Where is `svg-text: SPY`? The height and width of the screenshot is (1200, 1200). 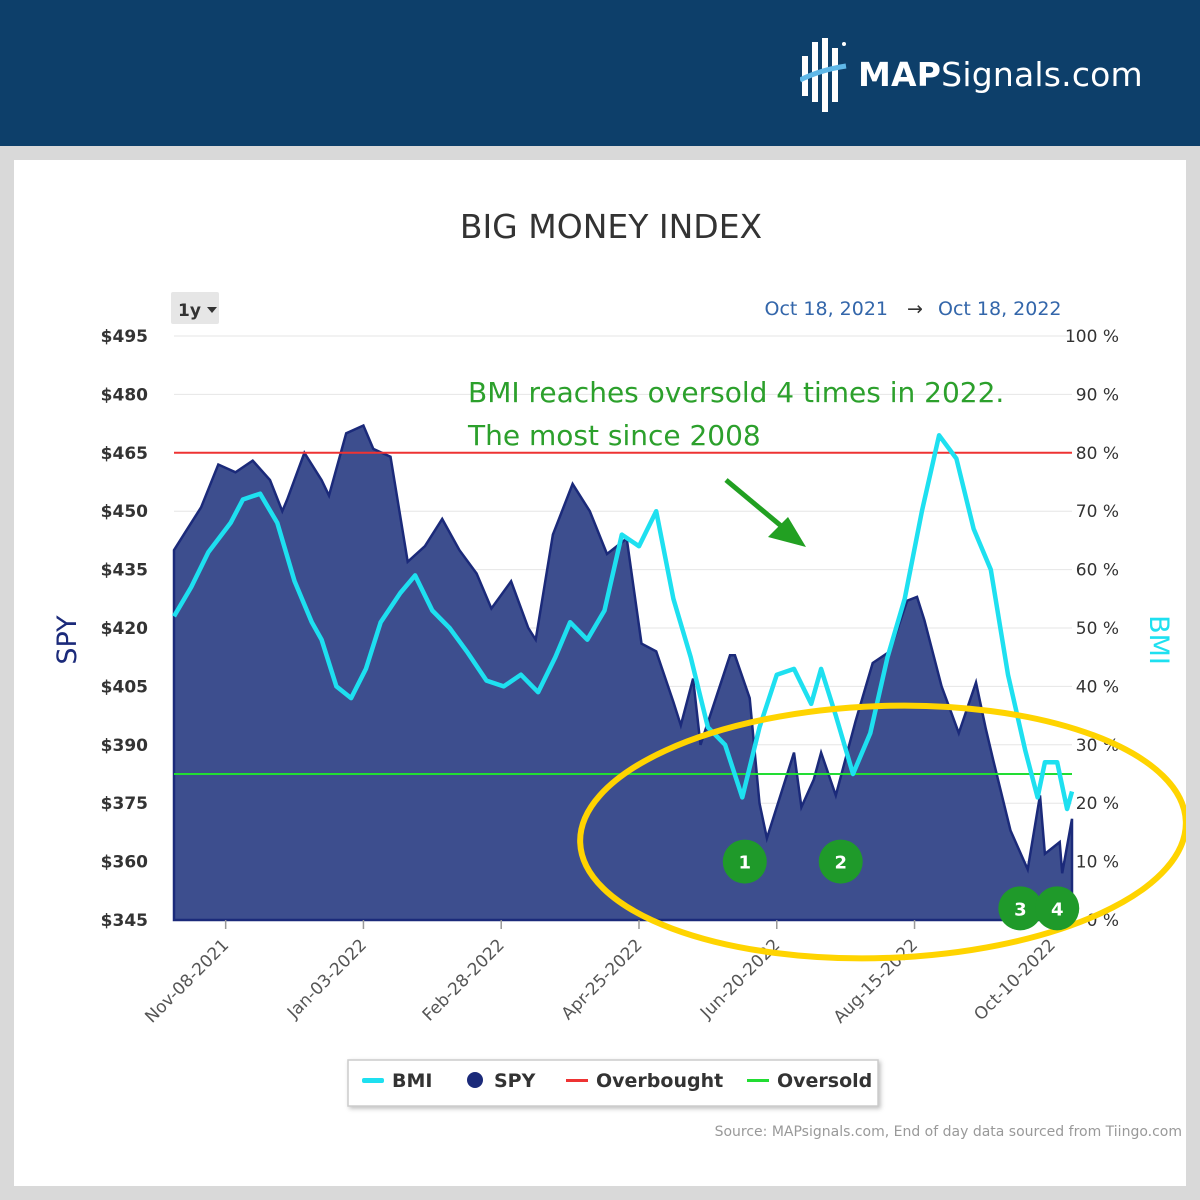 svg-text: SPY is located at coordinates (515, 1081).